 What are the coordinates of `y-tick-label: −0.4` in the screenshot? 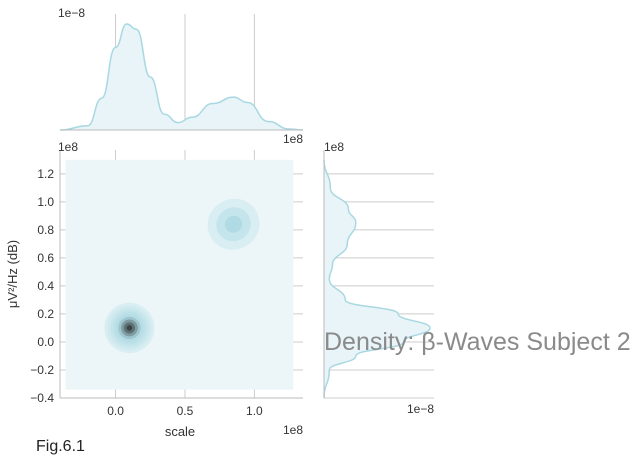 It's located at (42, 398).